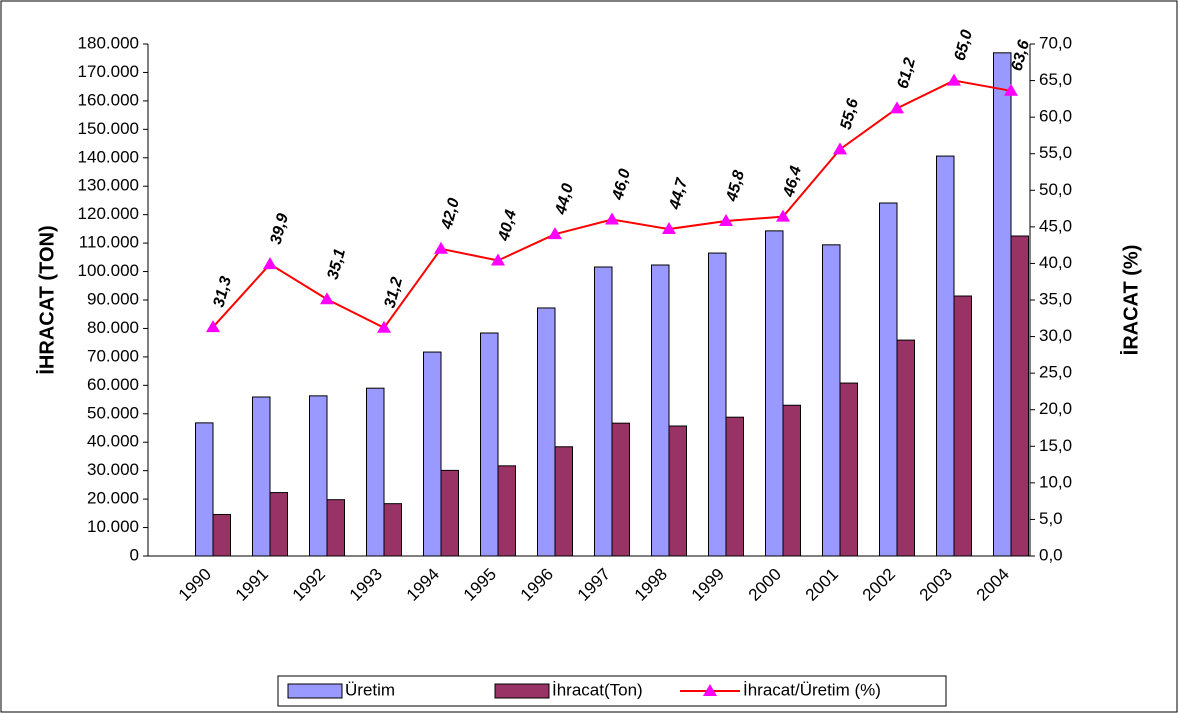 This screenshot has height=713, width=1178. Describe the element at coordinates (1055, 335) in the screenshot. I see `y2-tick-label: 30,0` at that location.